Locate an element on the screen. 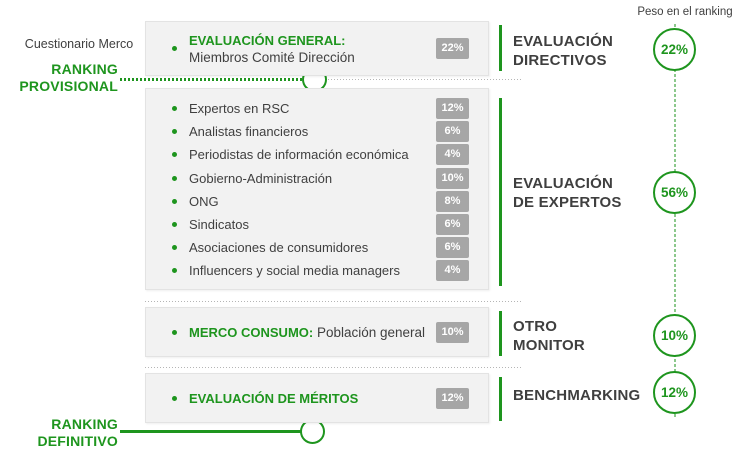 This screenshot has height=471, width=746. evaluacion-meritos-row: EVALUACIÓN DE MÉRITOS 12% is located at coordinates (317, 398).